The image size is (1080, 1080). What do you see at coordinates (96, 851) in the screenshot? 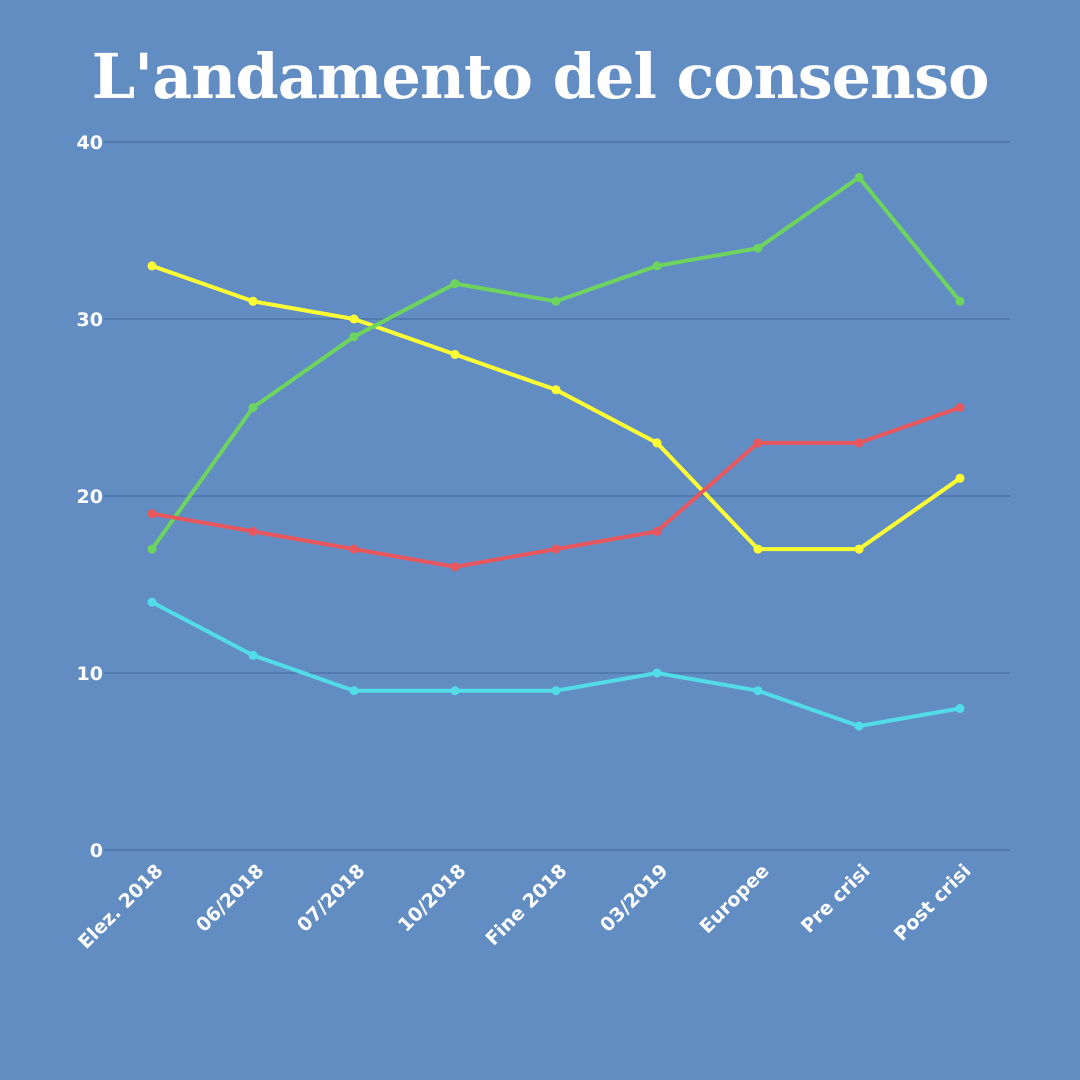
I see `y-tick-label: 0` at bounding box center [96, 851].